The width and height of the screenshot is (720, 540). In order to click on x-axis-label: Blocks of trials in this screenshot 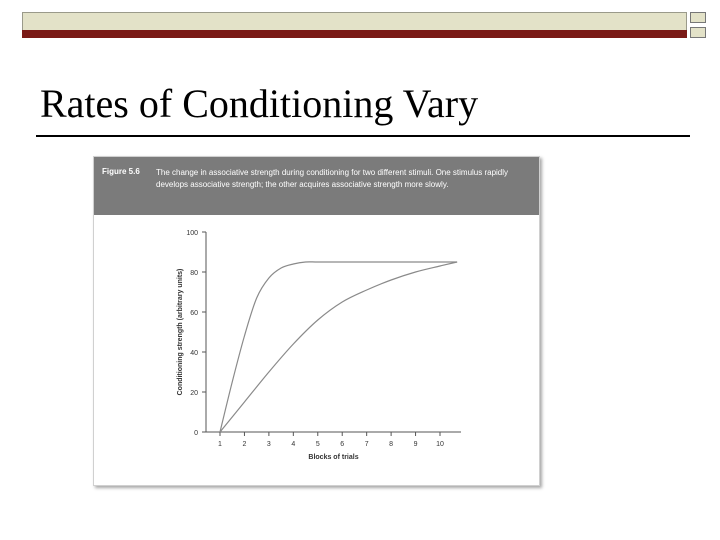, I will do `click(333, 457)`.